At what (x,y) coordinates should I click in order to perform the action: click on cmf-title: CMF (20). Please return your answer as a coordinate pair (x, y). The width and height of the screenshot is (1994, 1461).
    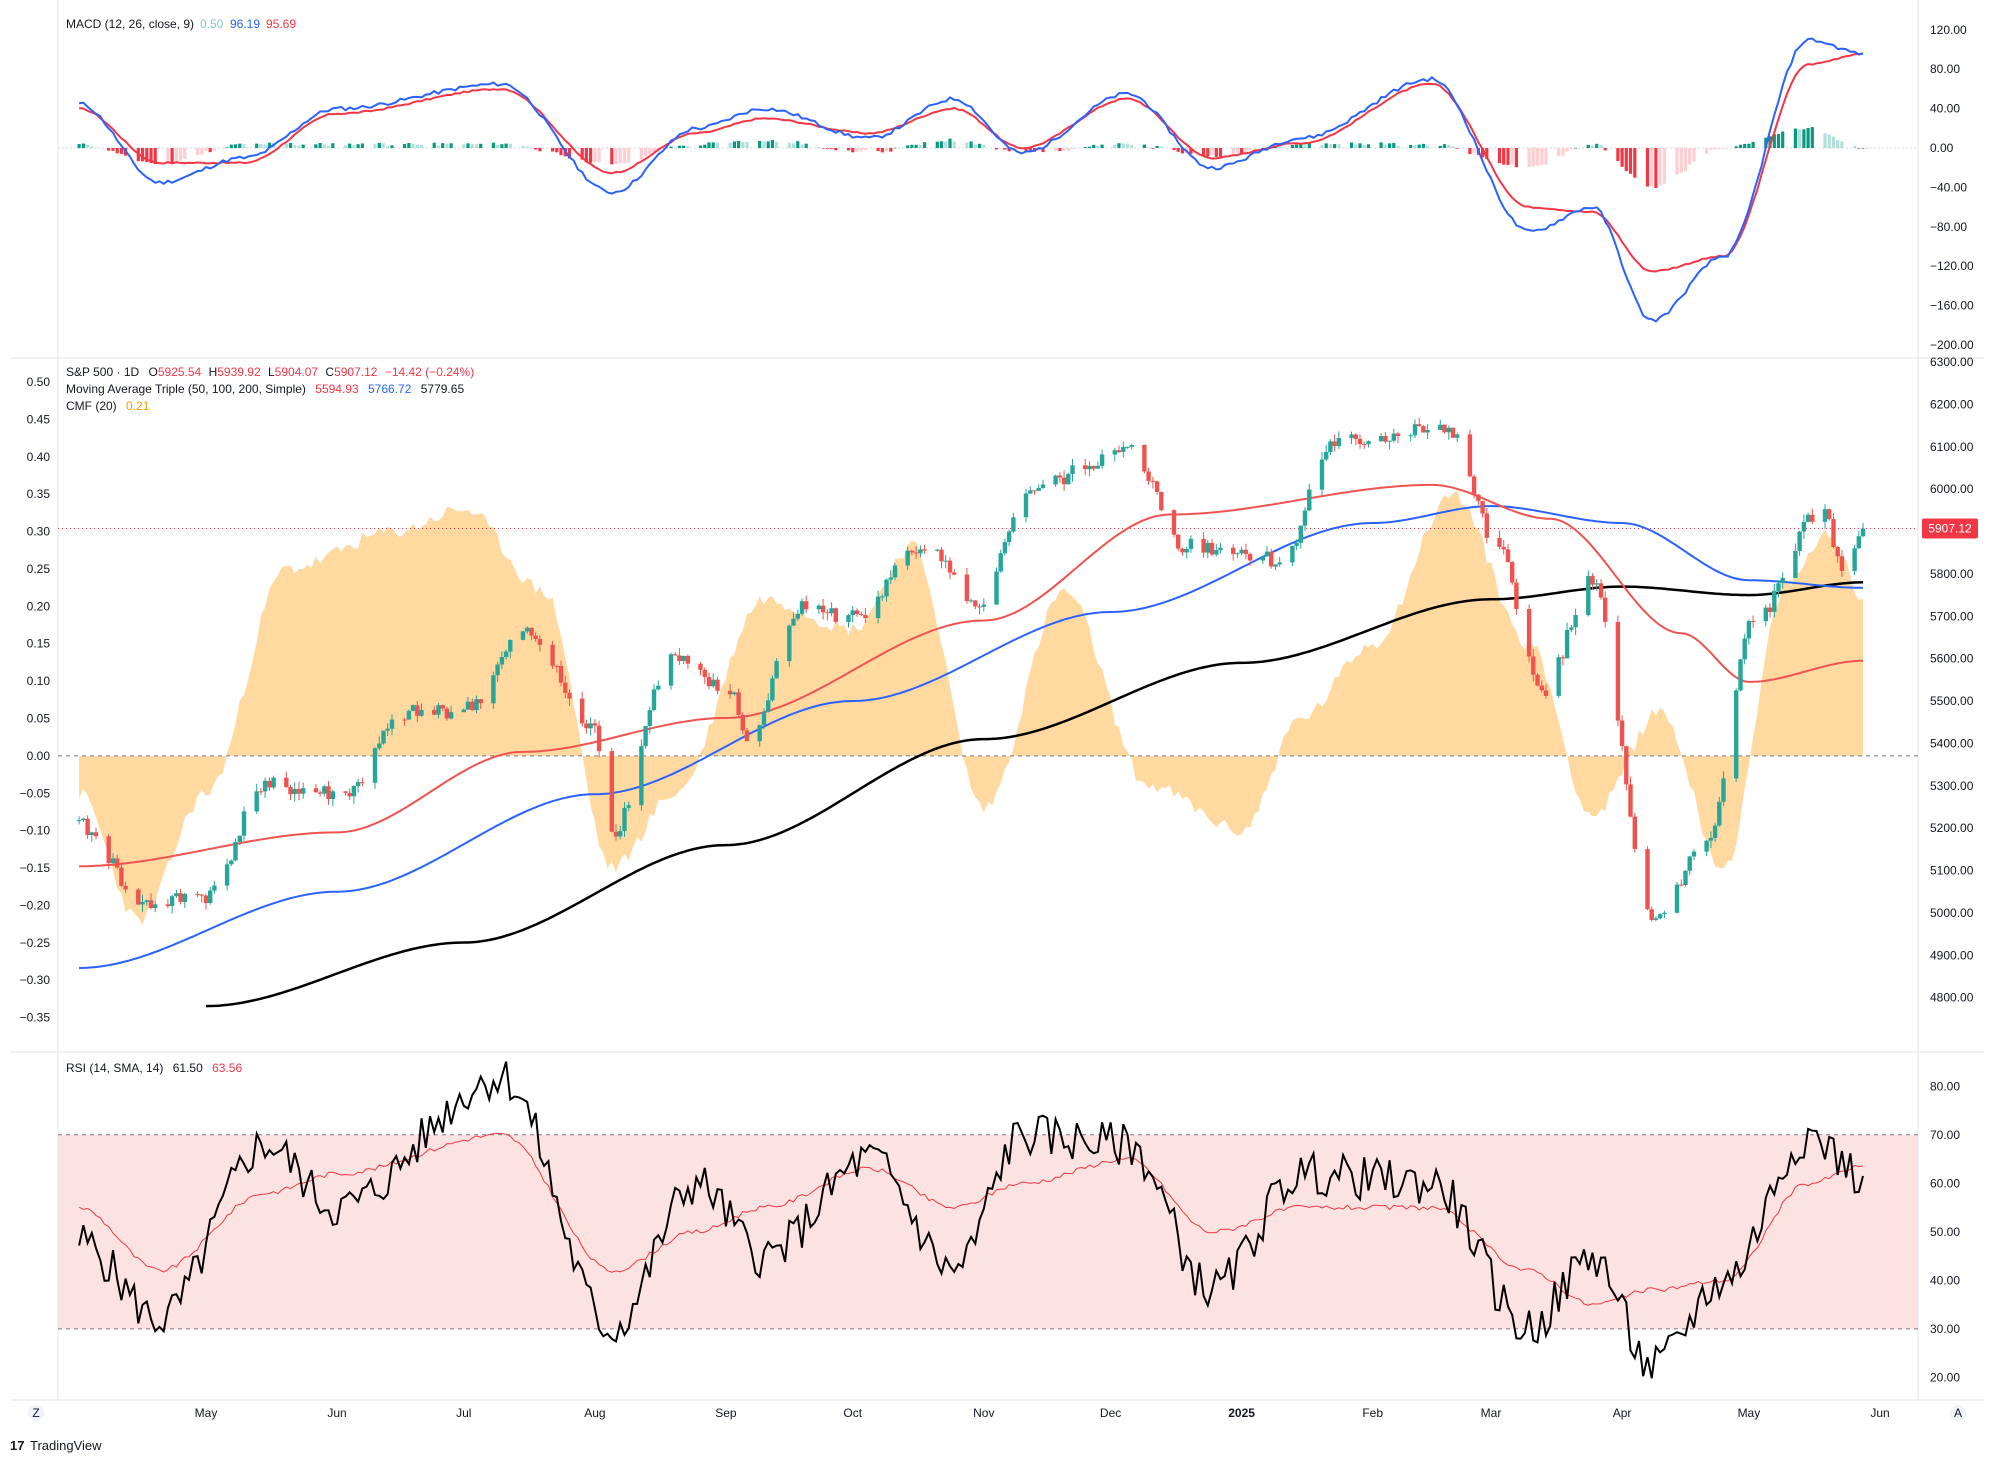
    Looking at the image, I should click on (91, 406).